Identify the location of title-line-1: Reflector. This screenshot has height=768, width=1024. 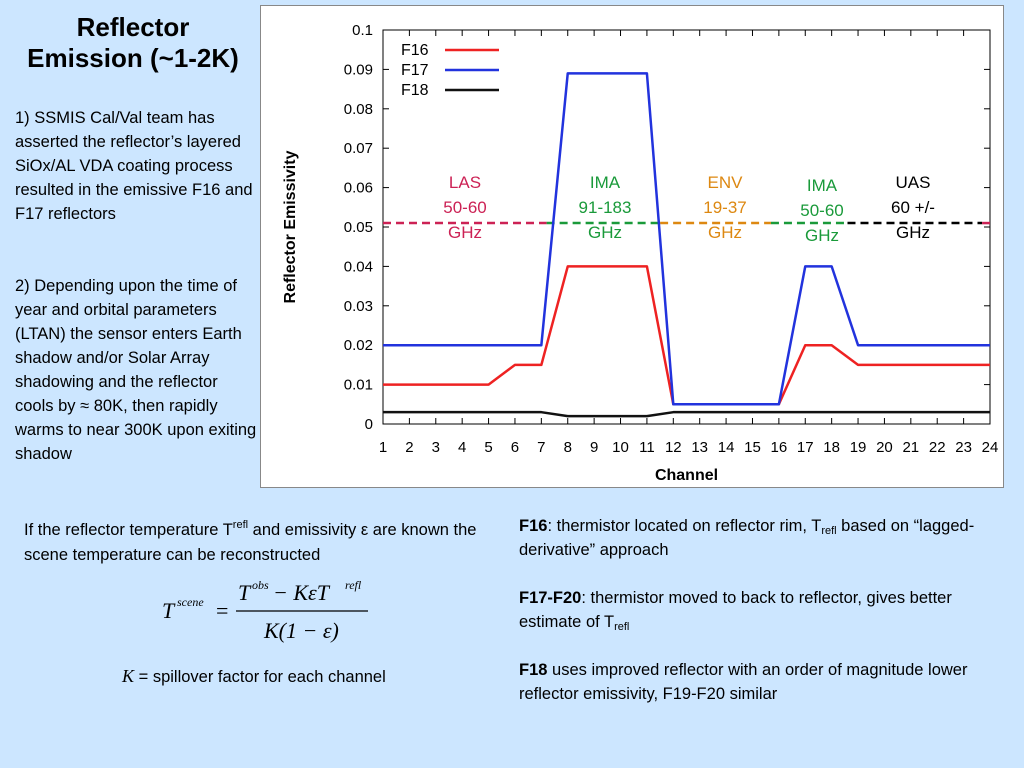
(133, 27).